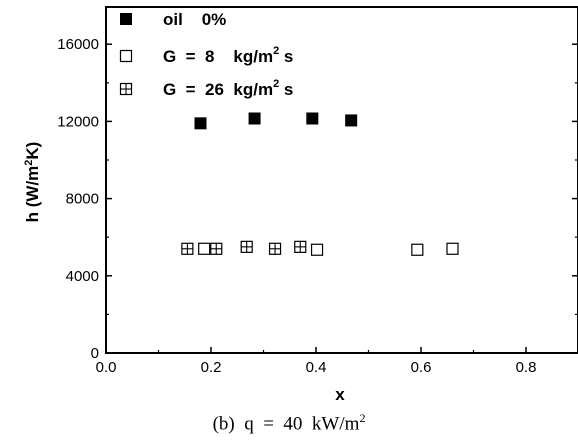  What do you see at coordinates (194, 19) in the screenshot?
I see `legend-label-0: oil 0%` at bounding box center [194, 19].